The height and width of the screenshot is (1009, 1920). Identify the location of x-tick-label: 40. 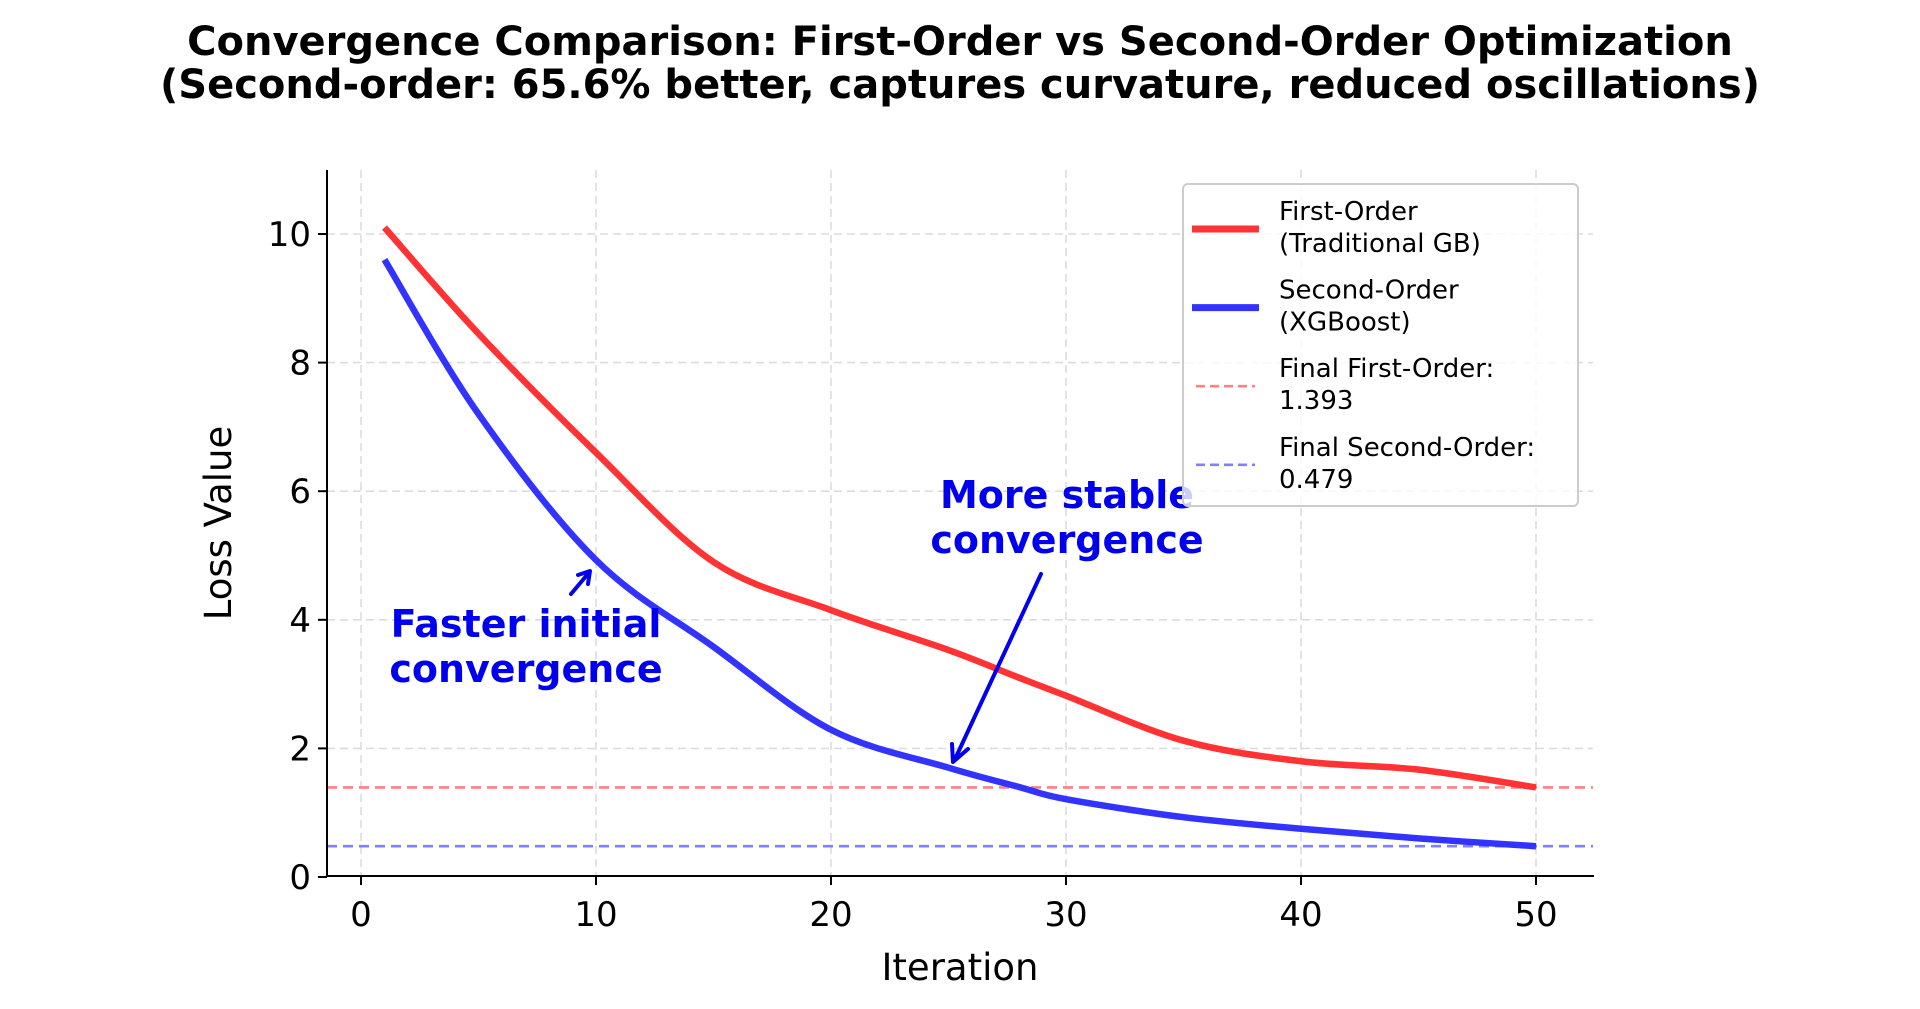
(1300, 915).